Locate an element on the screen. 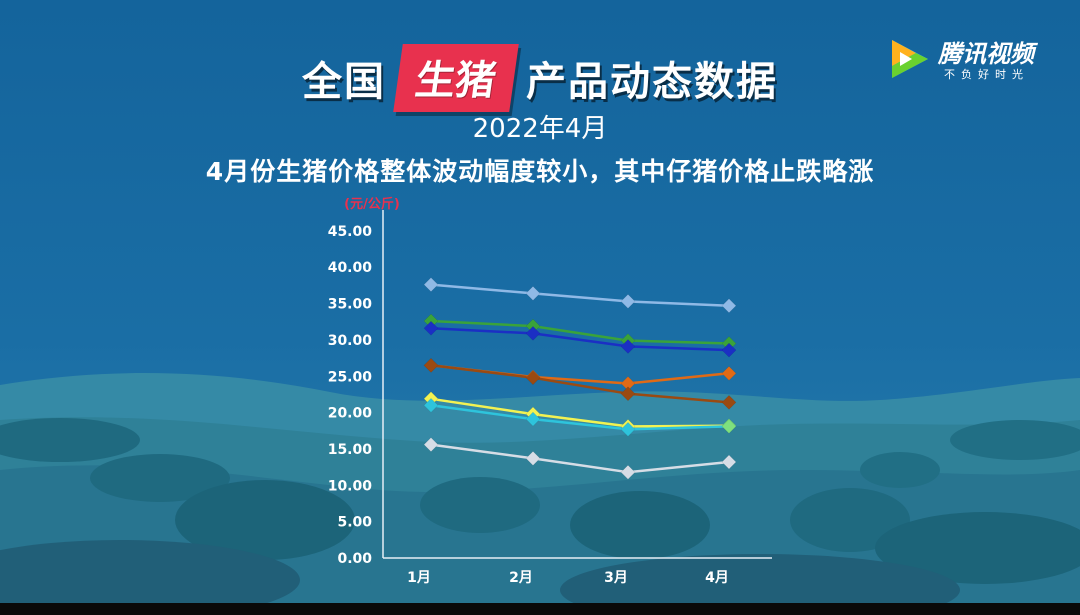 This screenshot has width=1080, height=615. title-right: 产品动态数据 is located at coordinates (652, 82).